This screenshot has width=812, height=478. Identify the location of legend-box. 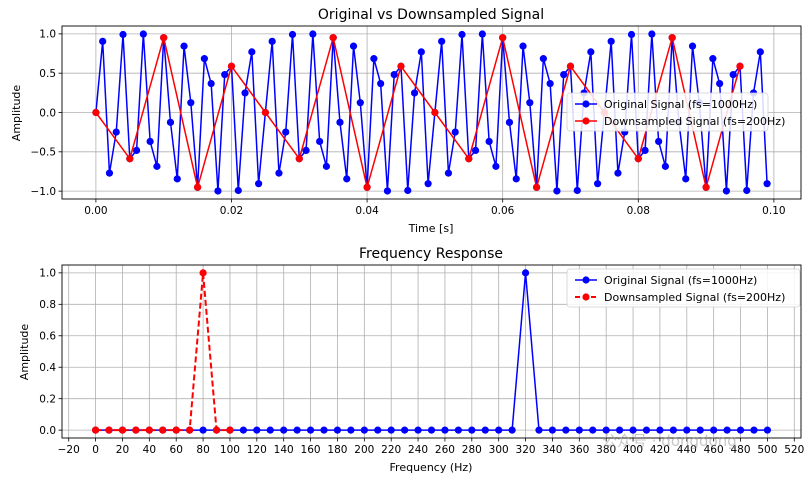
(667, 112).